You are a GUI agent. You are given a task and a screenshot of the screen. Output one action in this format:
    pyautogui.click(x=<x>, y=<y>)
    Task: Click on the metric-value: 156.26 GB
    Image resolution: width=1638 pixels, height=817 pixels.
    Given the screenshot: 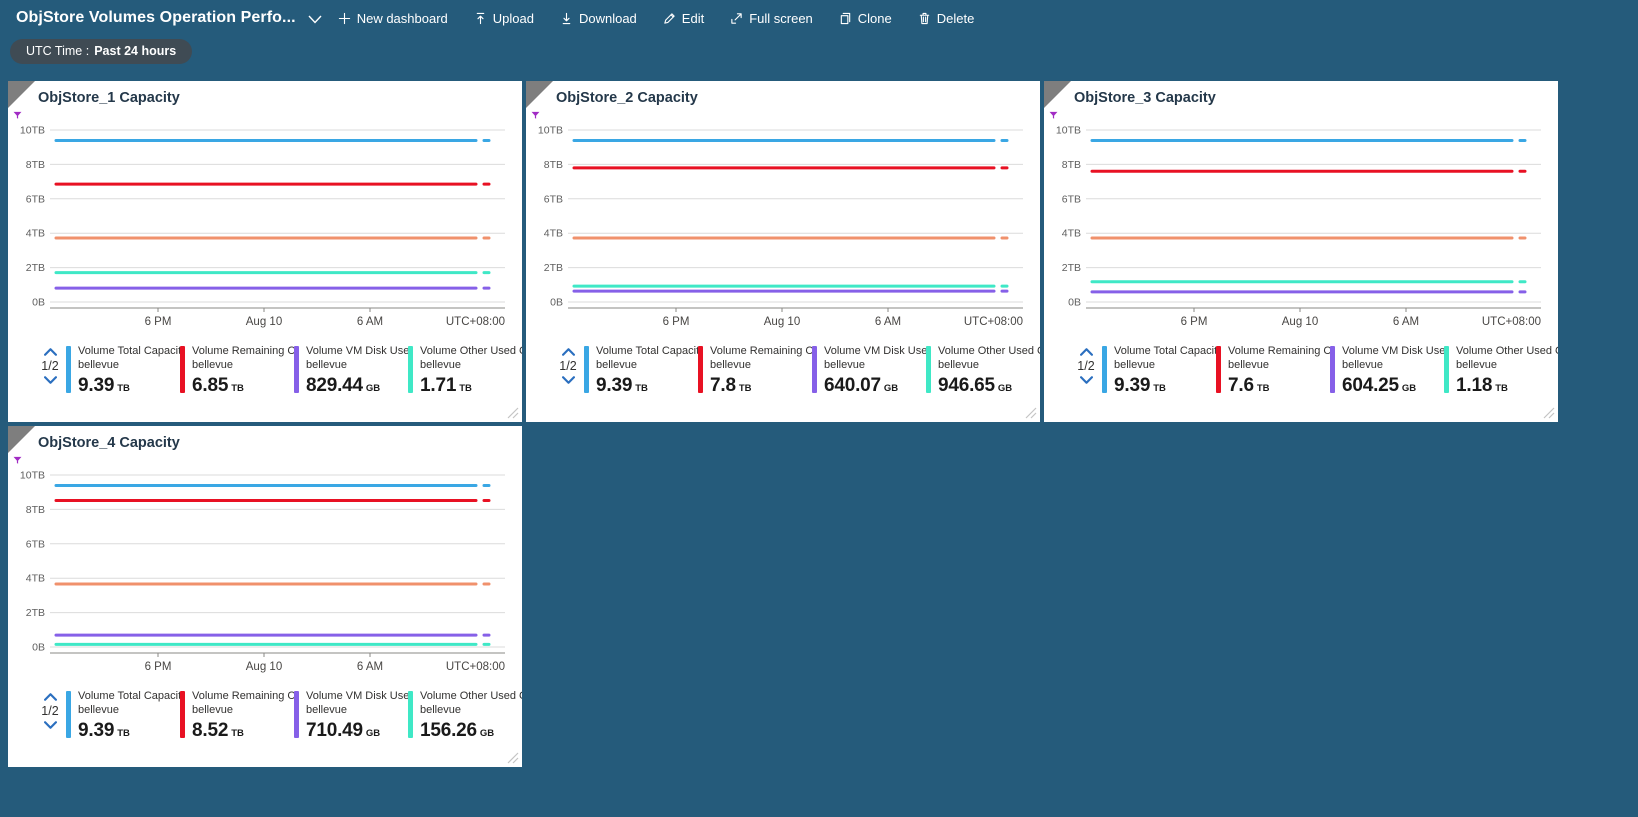 What is the action you would take?
    pyautogui.click(x=457, y=730)
    